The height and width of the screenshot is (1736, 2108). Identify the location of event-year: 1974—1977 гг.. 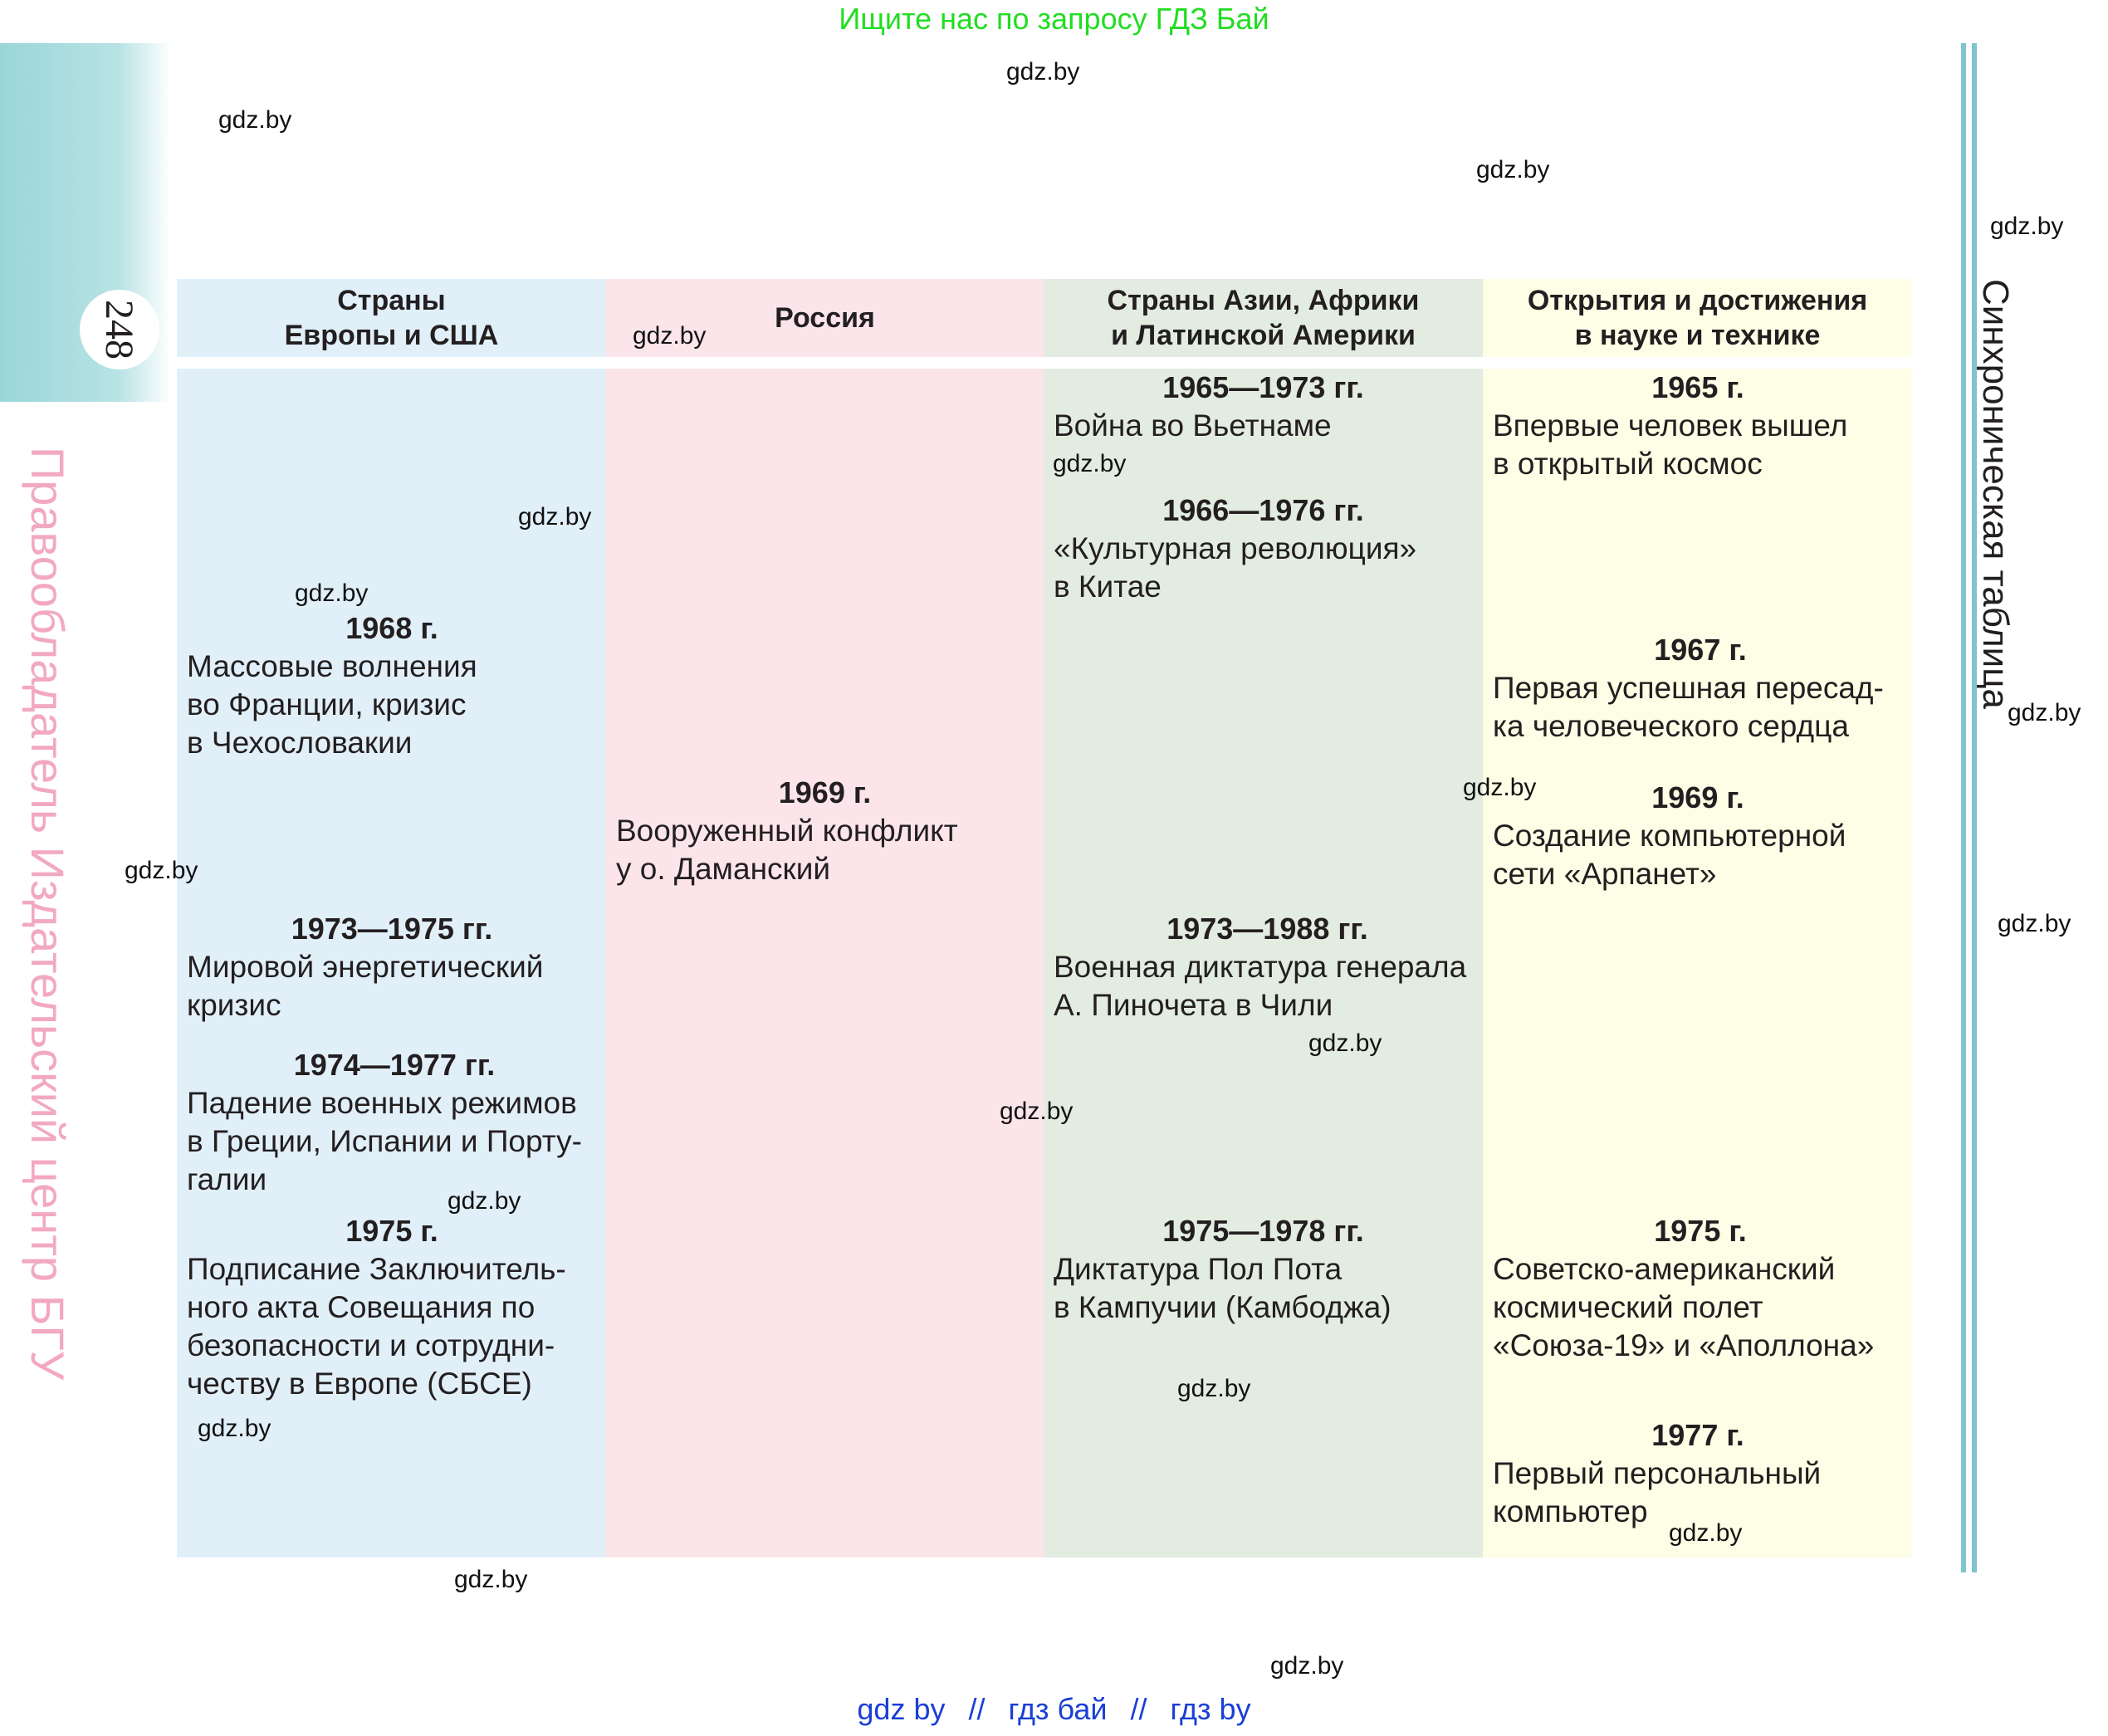
(394, 1065).